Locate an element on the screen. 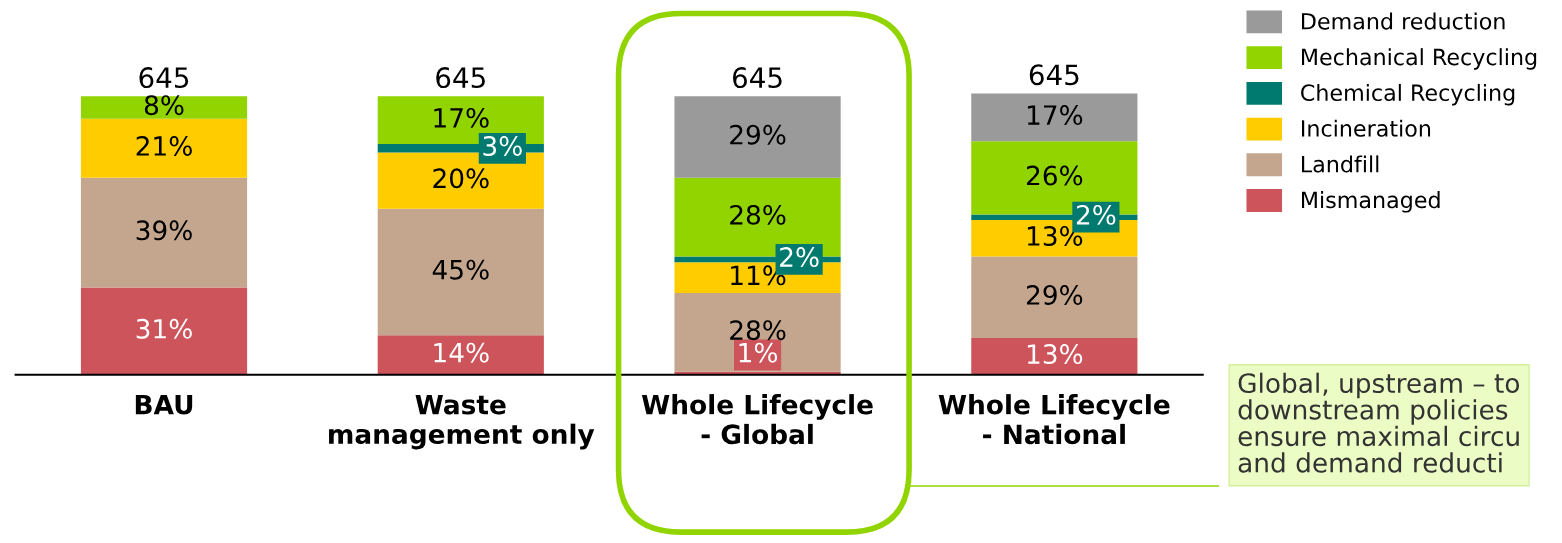  data-label: 26% is located at coordinates (1054, 175).